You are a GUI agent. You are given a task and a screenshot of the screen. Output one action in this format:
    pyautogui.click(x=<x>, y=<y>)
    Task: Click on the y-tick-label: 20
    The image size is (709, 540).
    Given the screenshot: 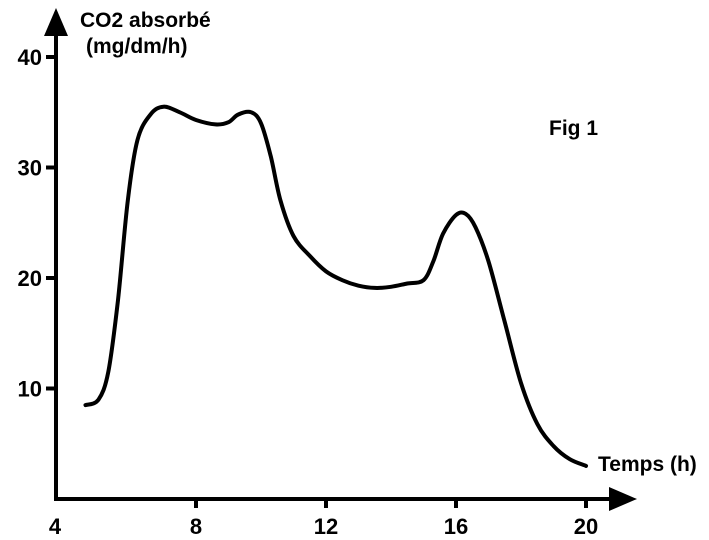 What is the action you would take?
    pyautogui.click(x=30, y=278)
    